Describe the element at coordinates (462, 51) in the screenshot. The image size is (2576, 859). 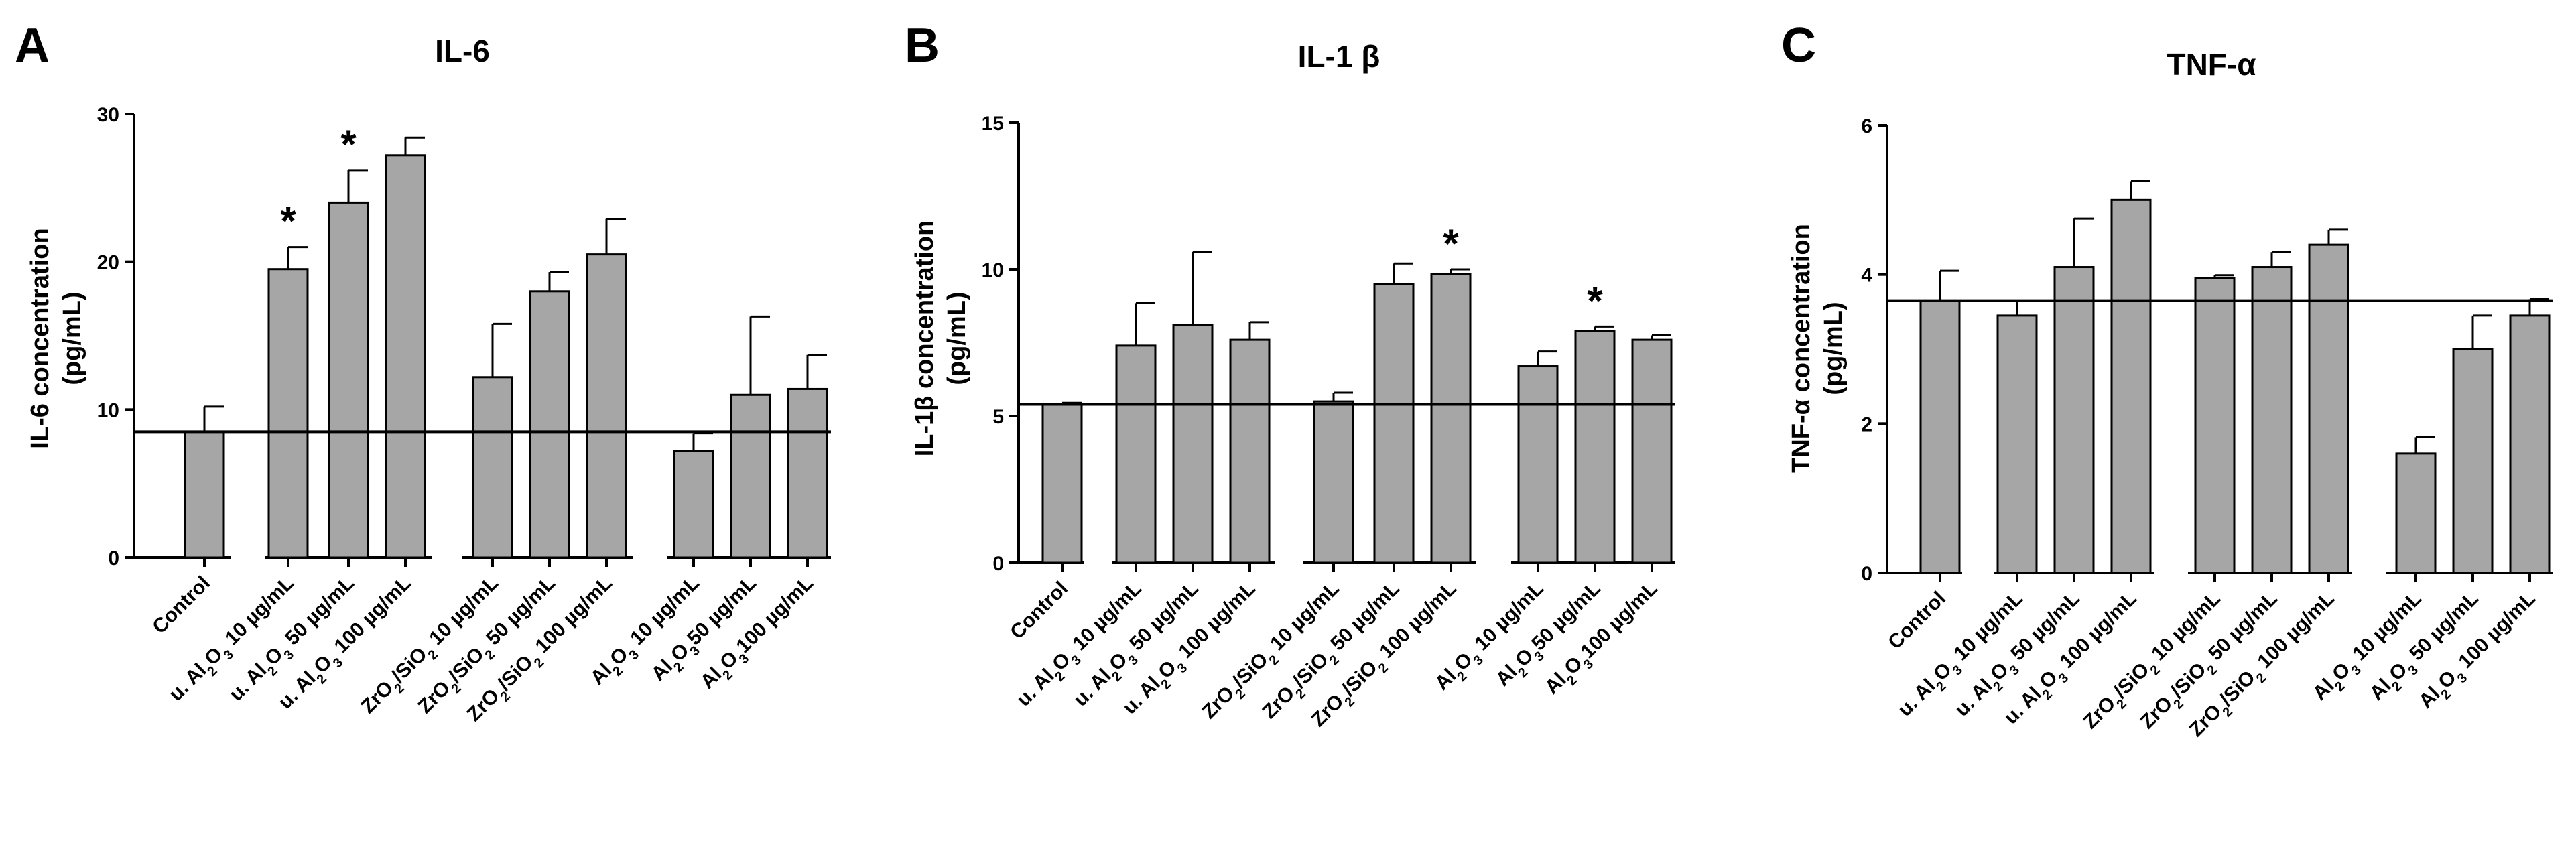
I see `chart-title-a: IL-6` at that location.